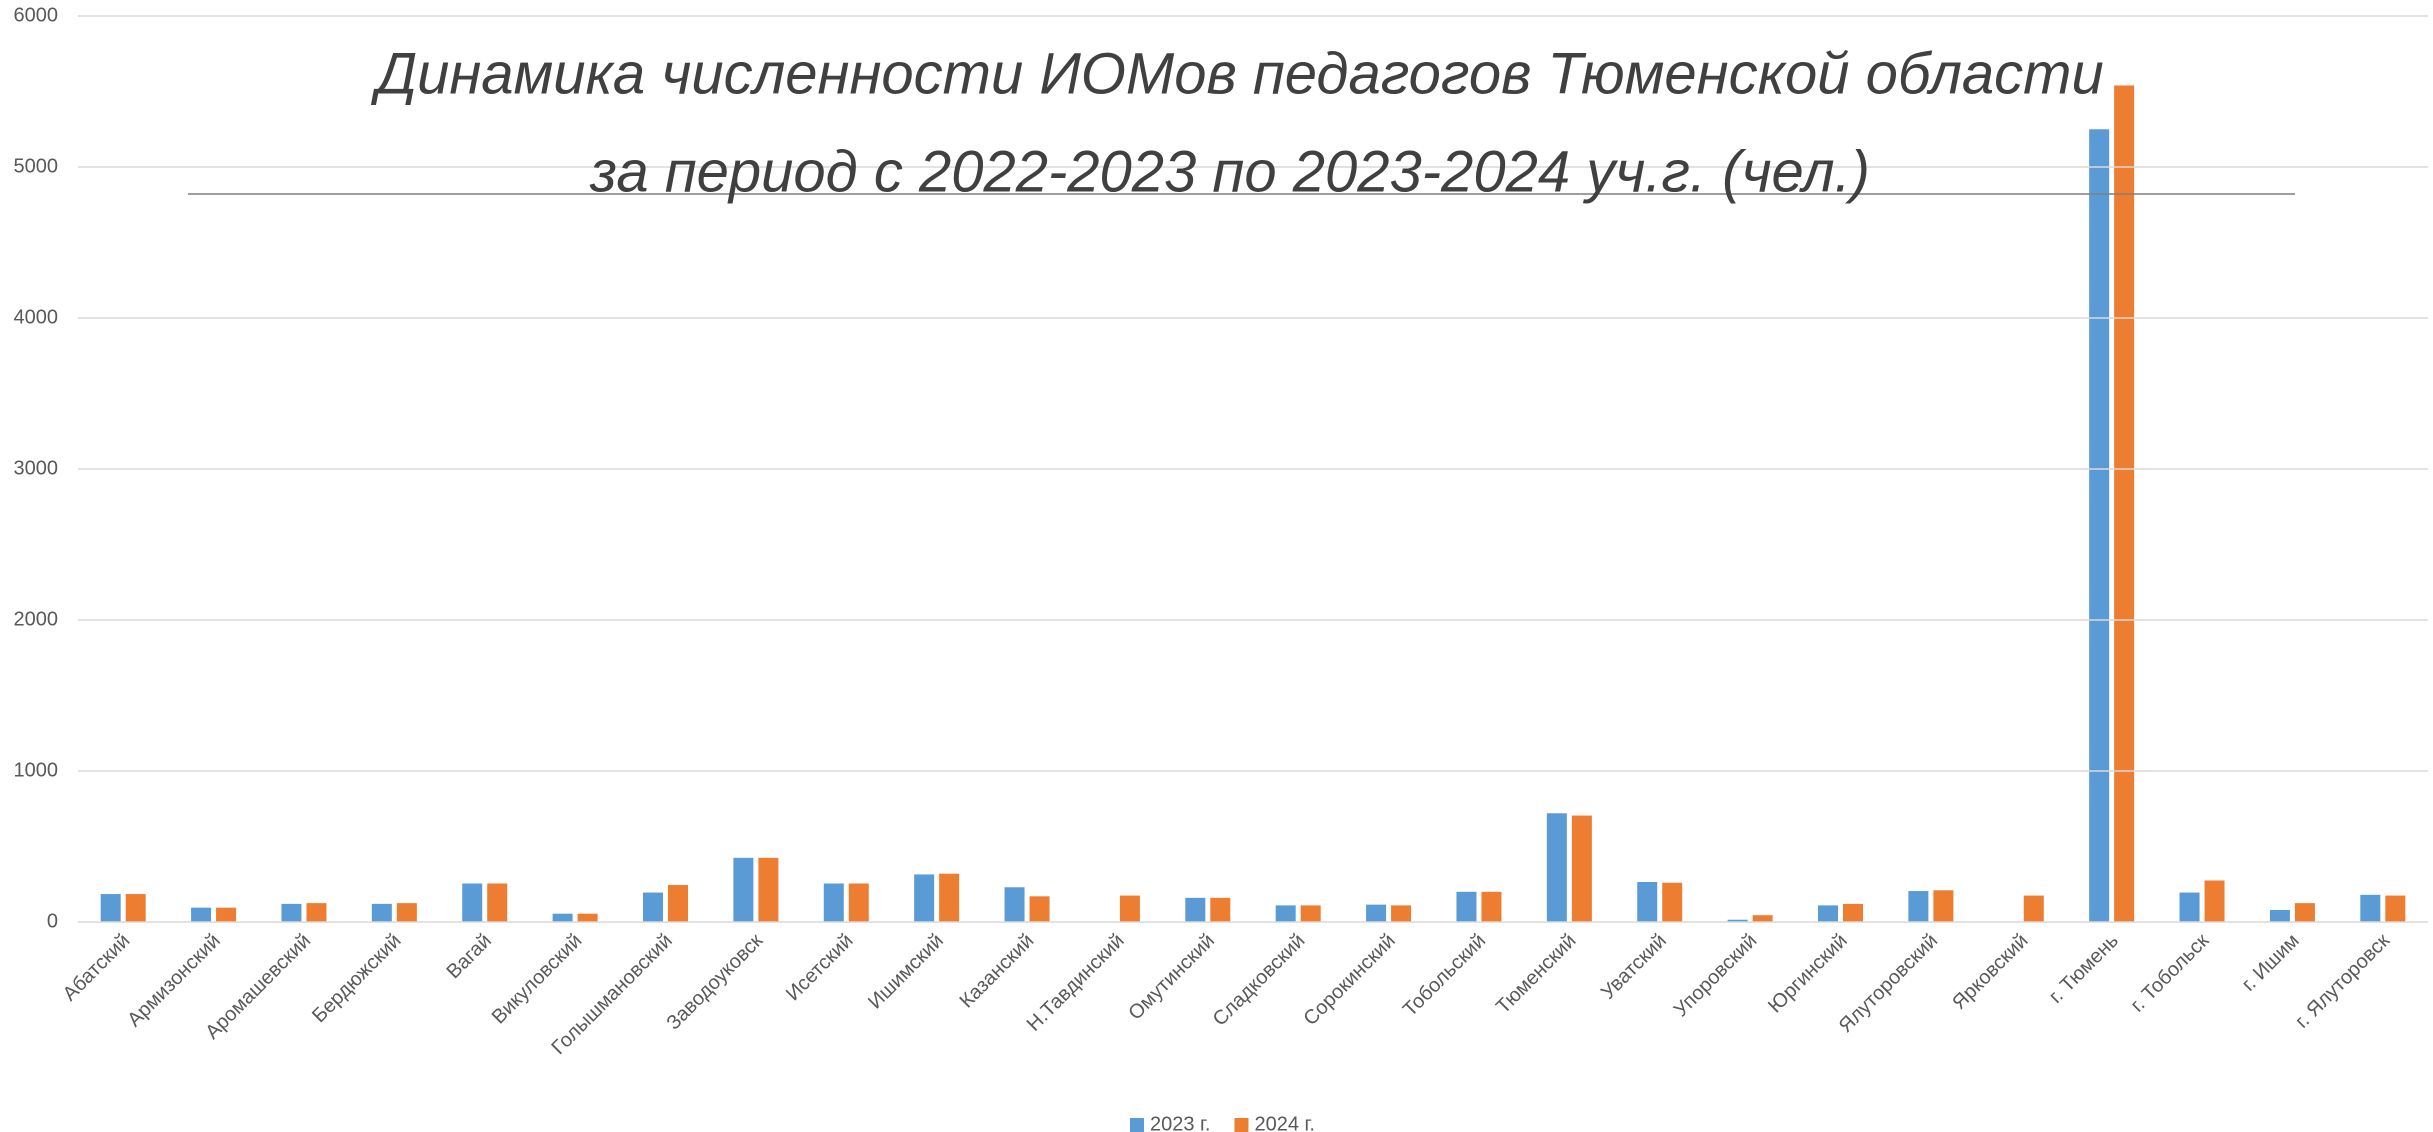 The image size is (2433, 1132). Describe the element at coordinates (1808, 974) in the screenshot. I see `x-tick-label: Юргинский` at that location.